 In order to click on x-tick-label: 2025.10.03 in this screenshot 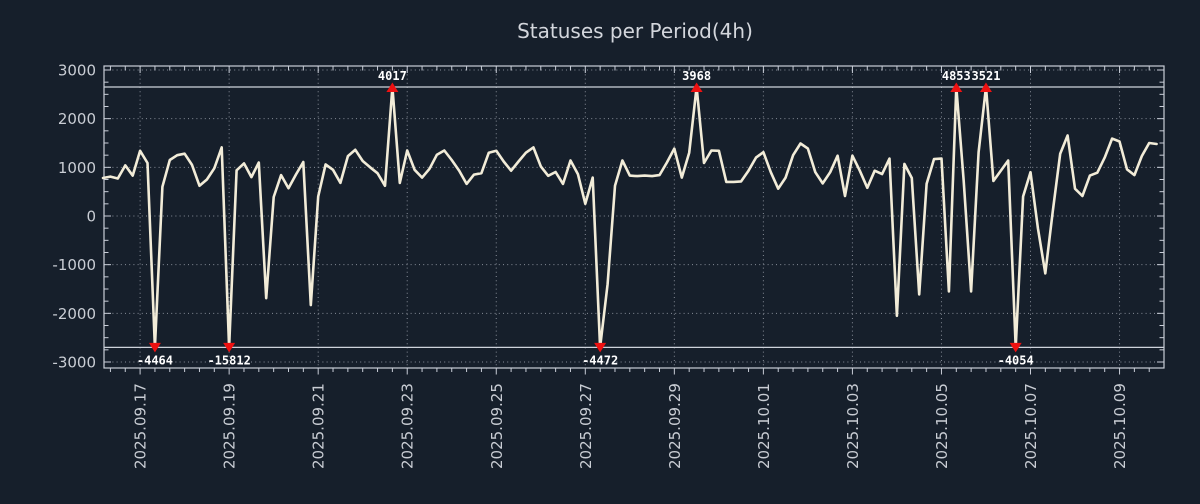, I will do `click(853, 426)`.